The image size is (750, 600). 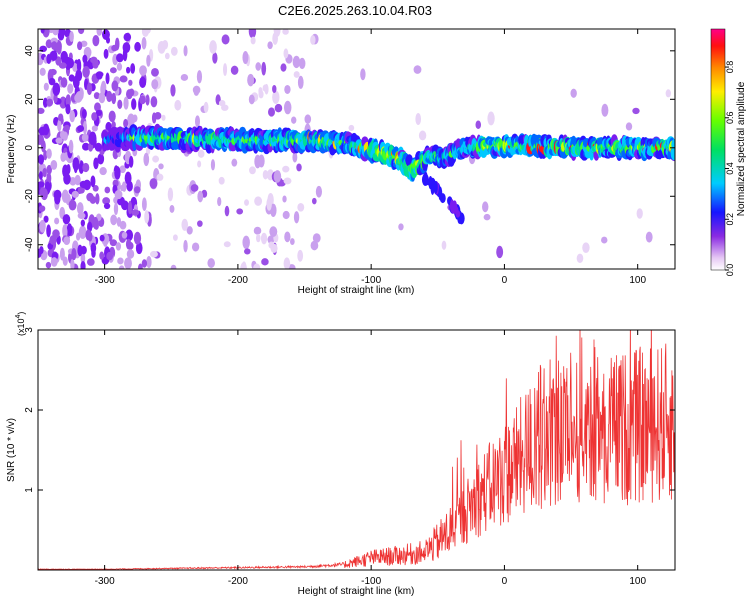 What do you see at coordinates (730, 270) in the screenshot?
I see `colorbar-tick-label: 0.0` at bounding box center [730, 270].